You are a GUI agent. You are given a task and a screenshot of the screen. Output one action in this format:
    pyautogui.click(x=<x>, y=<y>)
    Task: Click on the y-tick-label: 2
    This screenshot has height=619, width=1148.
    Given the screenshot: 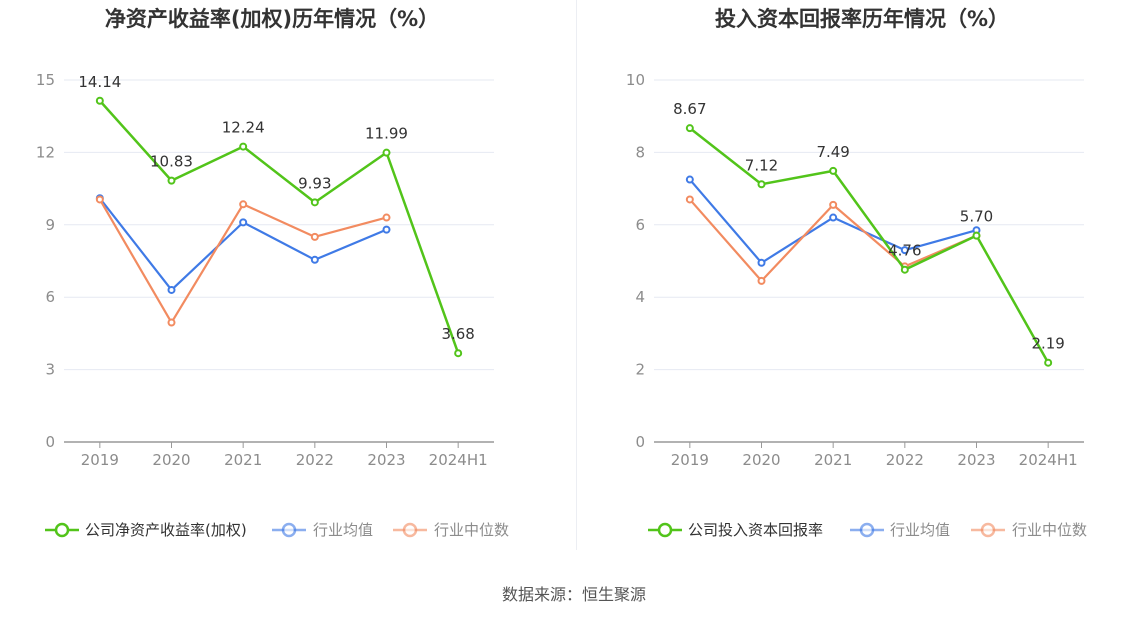 What is the action you would take?
    pyautogui.click(x=640, y=370)
    